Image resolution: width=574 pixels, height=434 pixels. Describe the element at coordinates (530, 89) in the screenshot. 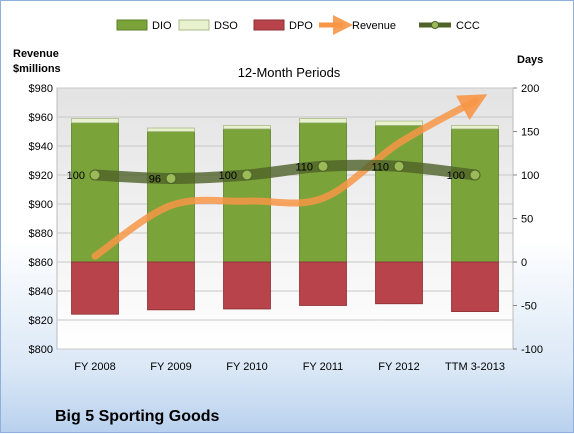

I see `right-tick-label: 200` at that location.